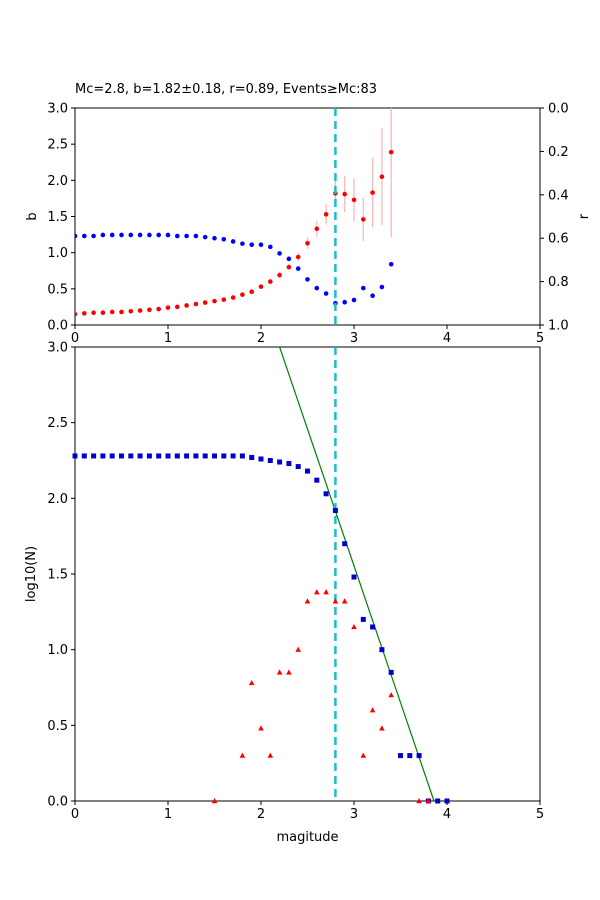  What do you see at coordinates (558, 152) in the screenshot?
I see `top-right-tick-label: 0.2` at bounding box center [558, 152].